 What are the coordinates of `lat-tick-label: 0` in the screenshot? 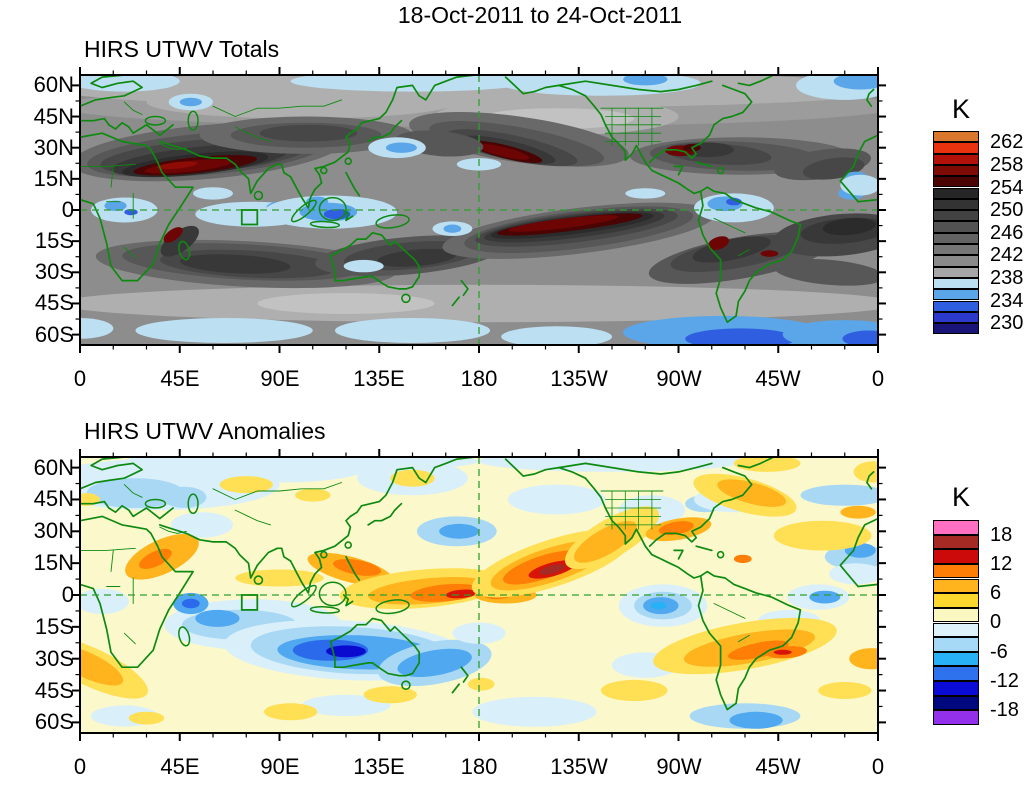 It's located at (67, 209).